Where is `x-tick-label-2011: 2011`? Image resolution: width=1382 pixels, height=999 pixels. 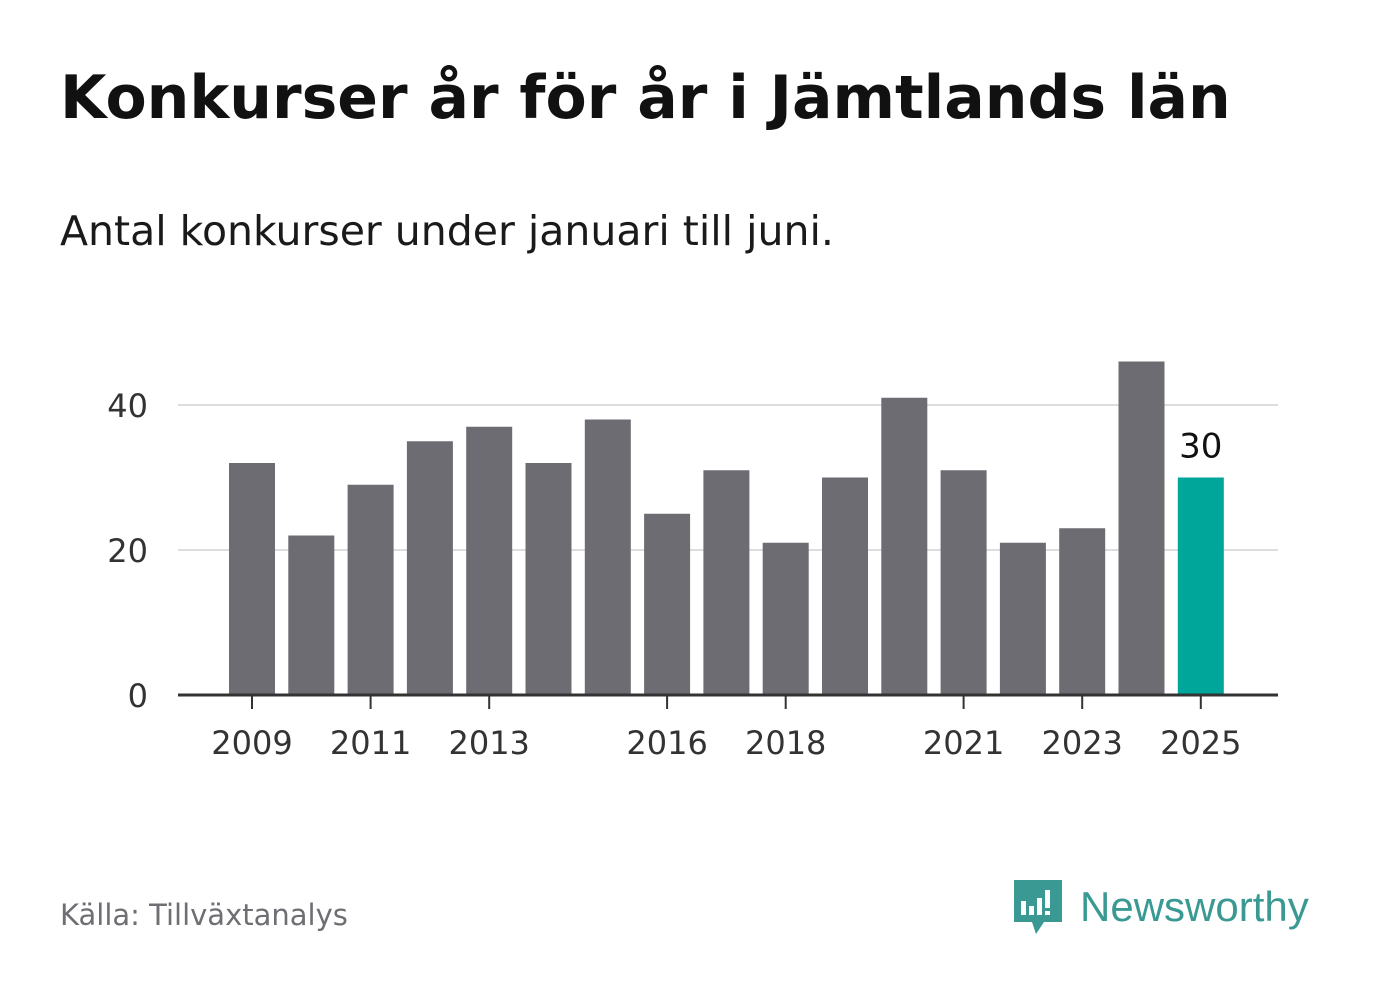
x-tick-label-2011: 2011 is located at coordinates (370, 743).